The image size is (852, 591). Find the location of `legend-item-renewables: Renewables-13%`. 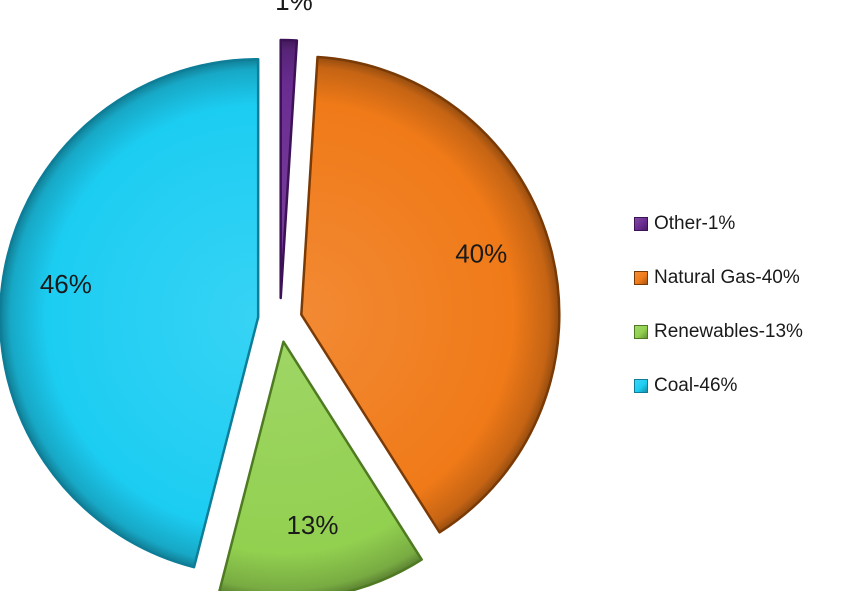

legend-item-renewables: Renewables-13% is located at coordinates (741, 332).